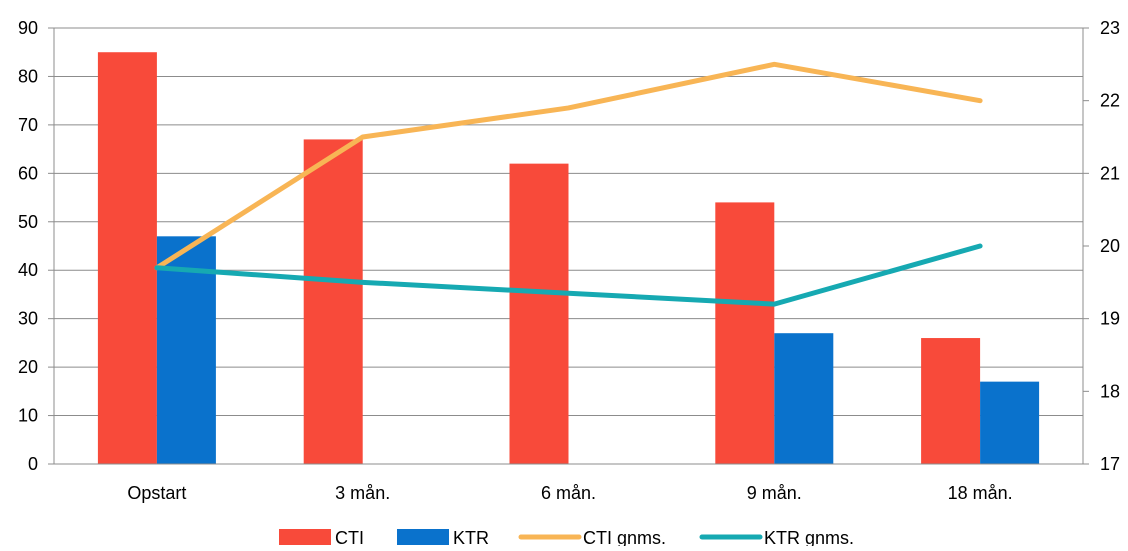 The height and width of the screenshot is (551, 1128). What do you see at coordinates (28, 270) in the screenshot?
I see `y-left-tick-label: 40` at bounding box center [28, 270].